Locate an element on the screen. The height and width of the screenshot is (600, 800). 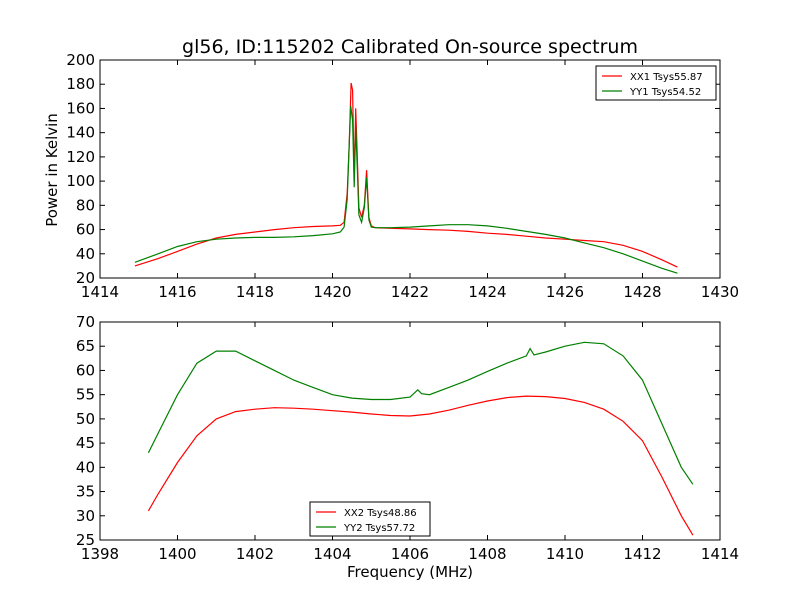
bottom-y-tick-label: 35 is located at coordinates (85, 492).